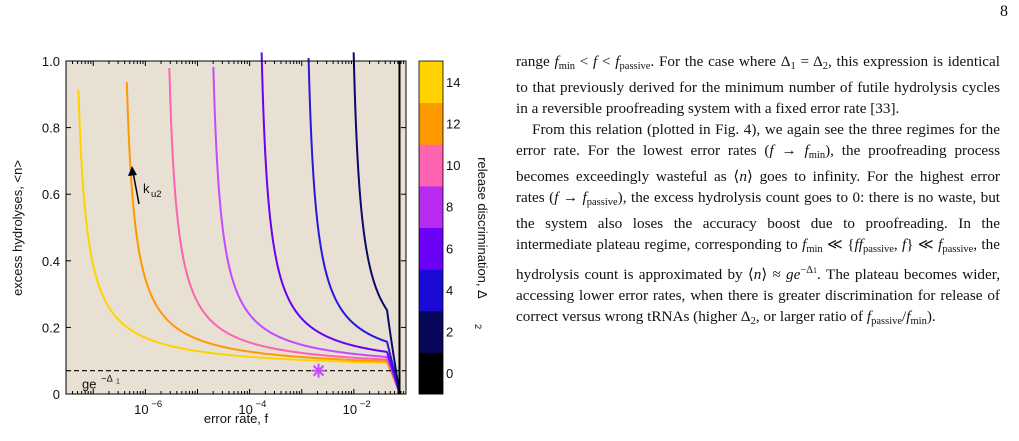 The width and height of the screenshot is (1019, 441). Describe the element at coordinates (449, 332) in the screenshot. I see `colorbar-tick-label: 2` at that location.